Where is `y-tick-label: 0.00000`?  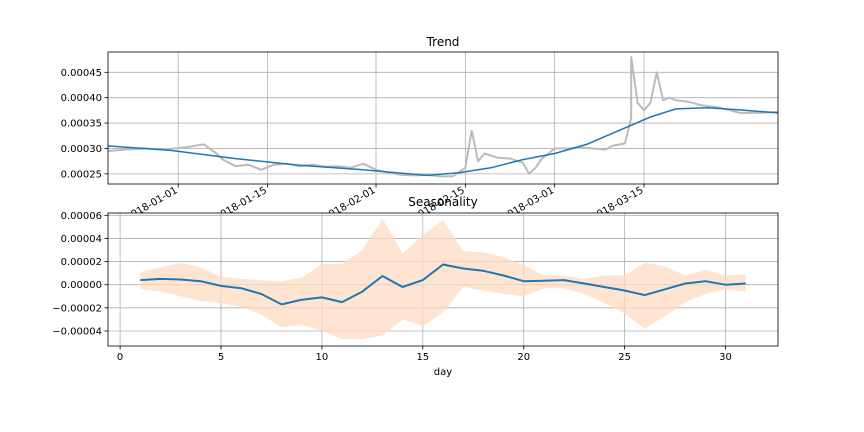 y-tick-label: 0.00000 is located at coordinates (81, 285).